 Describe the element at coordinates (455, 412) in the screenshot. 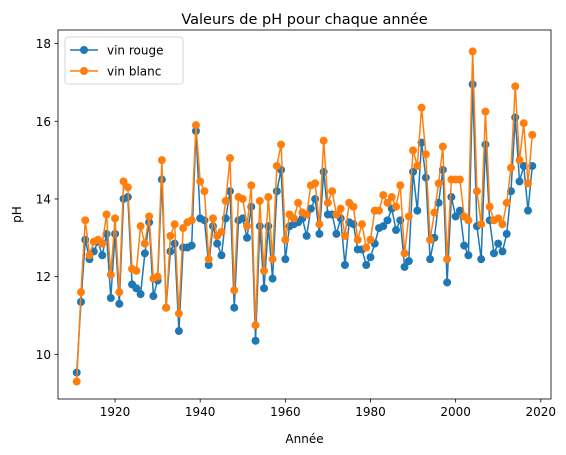

I see `x-tick-label: 2000` at that location.